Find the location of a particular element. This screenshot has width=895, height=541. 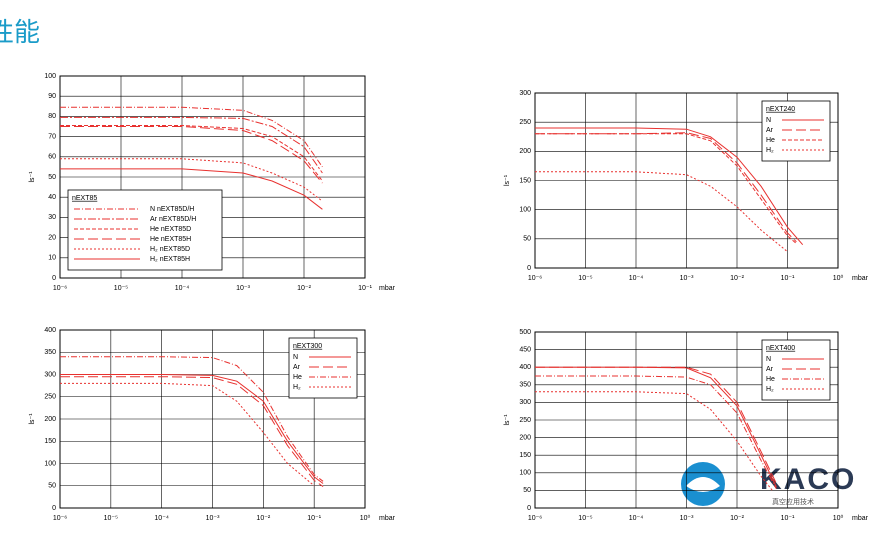

y-tick-label: 90 is located at coordinates (52, 96).